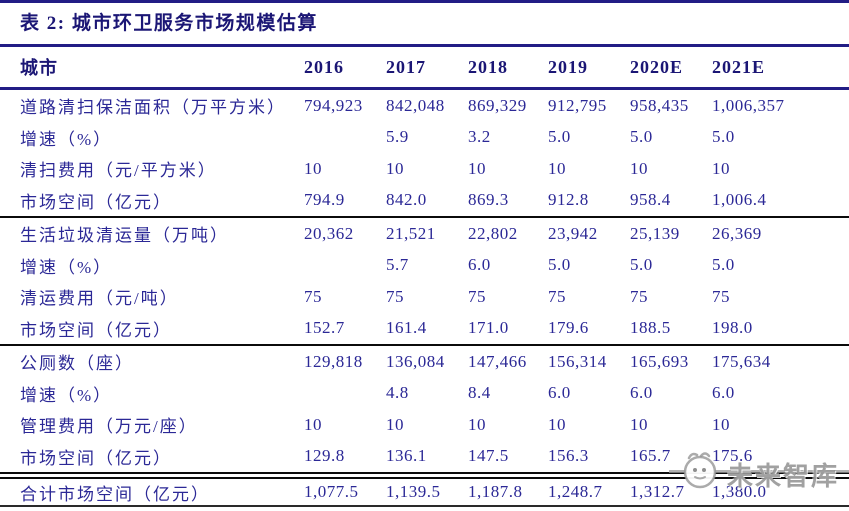 The height and width of the screenshot is (511, 849). I want to click on table-row: 增速（%） 5.9 3.2 5.0 5.0 5.0, so click(424, 138).